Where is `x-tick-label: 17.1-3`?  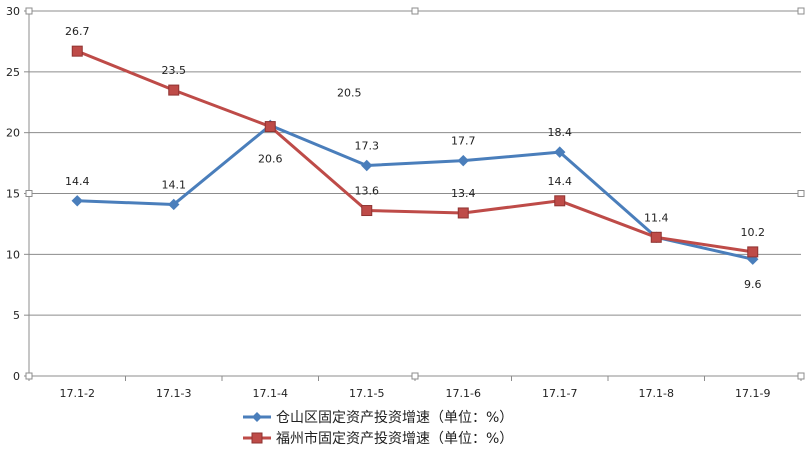 x-tick-label: 17.1-3 is located at coordinates (173, 393).